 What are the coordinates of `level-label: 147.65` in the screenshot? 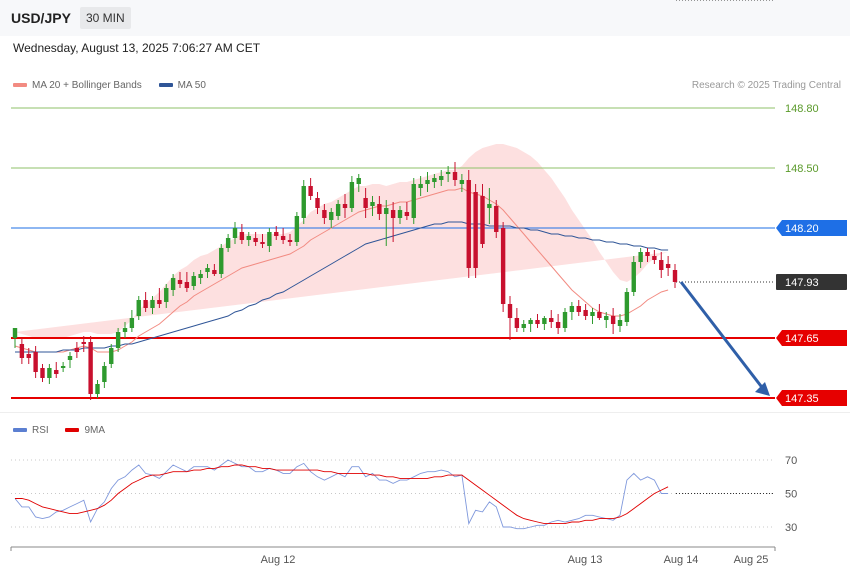 It's located at (802, 339).